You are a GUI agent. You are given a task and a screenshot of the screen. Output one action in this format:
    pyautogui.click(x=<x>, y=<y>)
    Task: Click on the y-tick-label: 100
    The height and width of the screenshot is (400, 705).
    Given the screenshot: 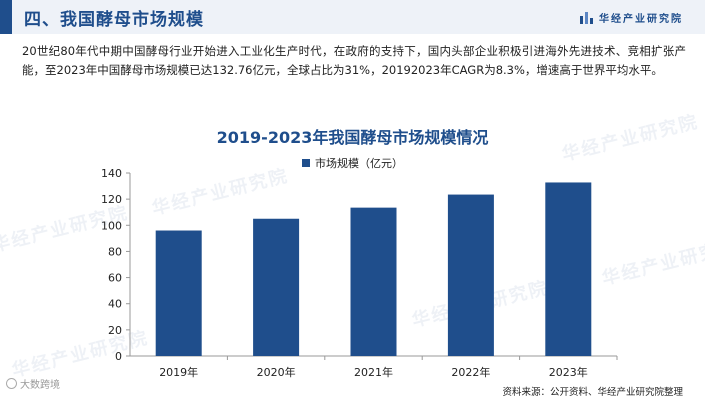 What is the action you would take?
    pyautogui.click(x=111, y=225)
    